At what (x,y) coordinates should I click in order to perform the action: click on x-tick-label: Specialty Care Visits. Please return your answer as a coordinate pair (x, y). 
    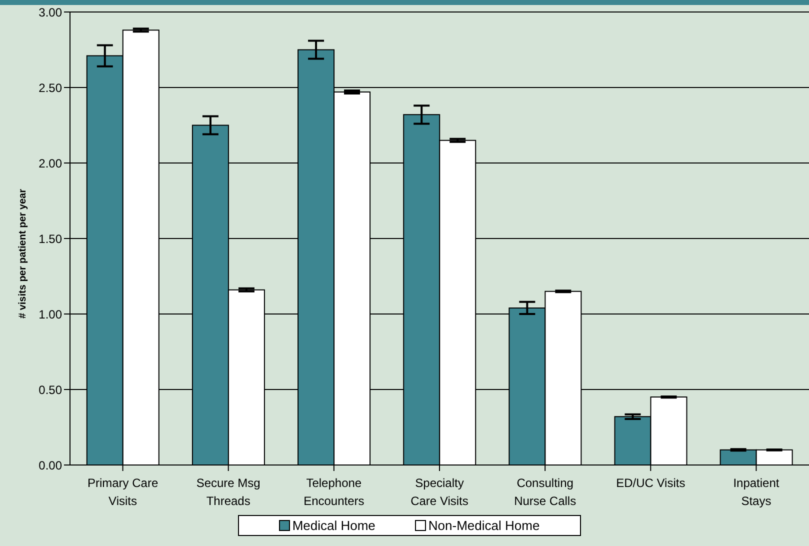
    Looking at the image, I should click on (439, 492).